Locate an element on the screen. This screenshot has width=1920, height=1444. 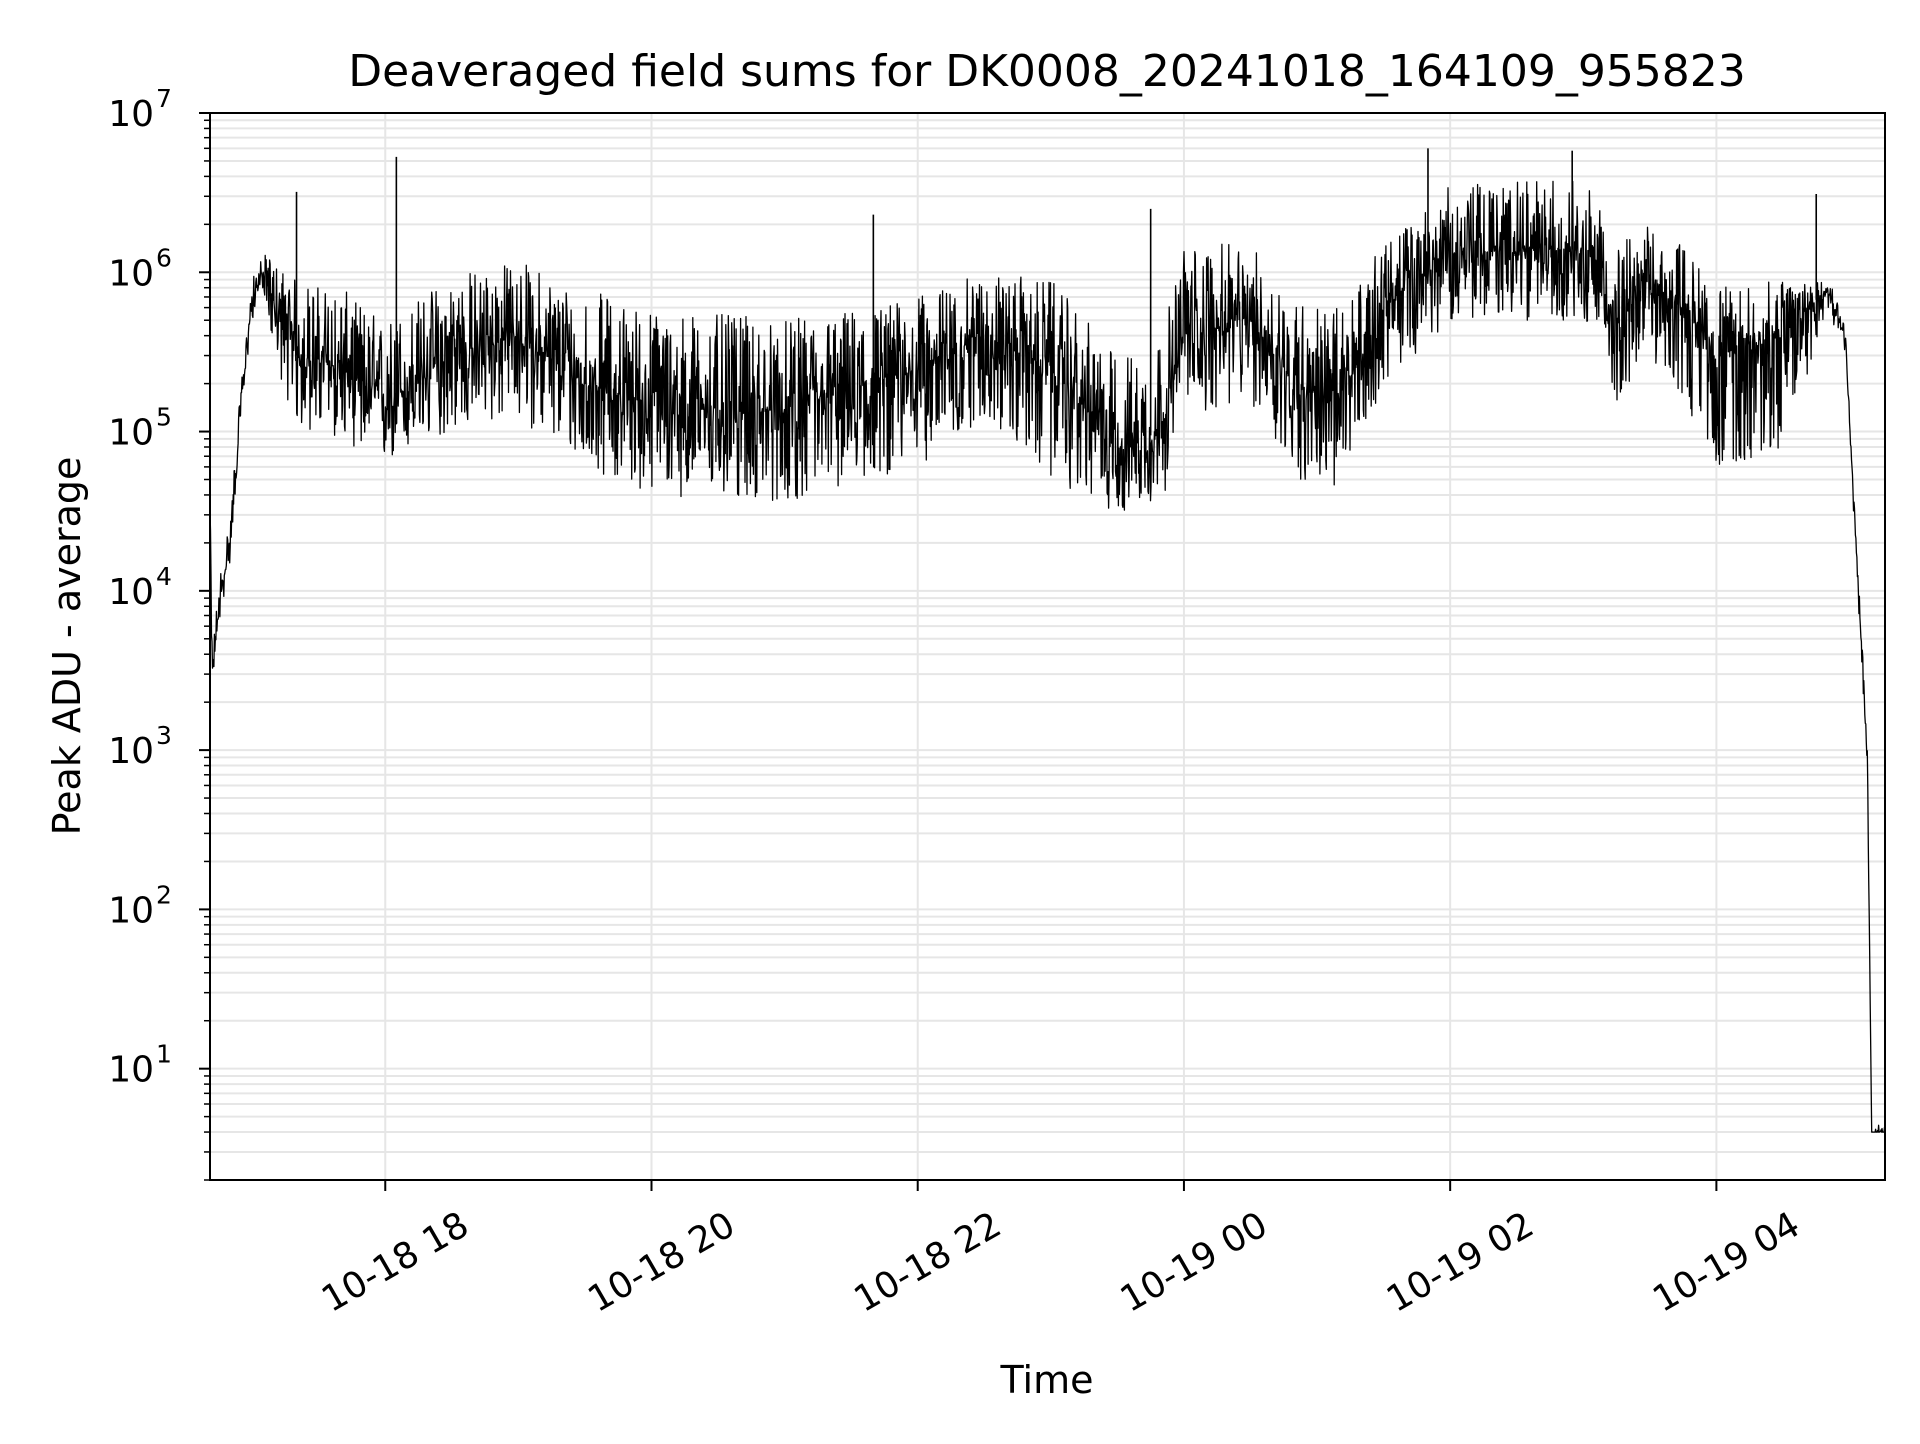
y-tick-exponent: 6 is located at coordinates (164, 257).